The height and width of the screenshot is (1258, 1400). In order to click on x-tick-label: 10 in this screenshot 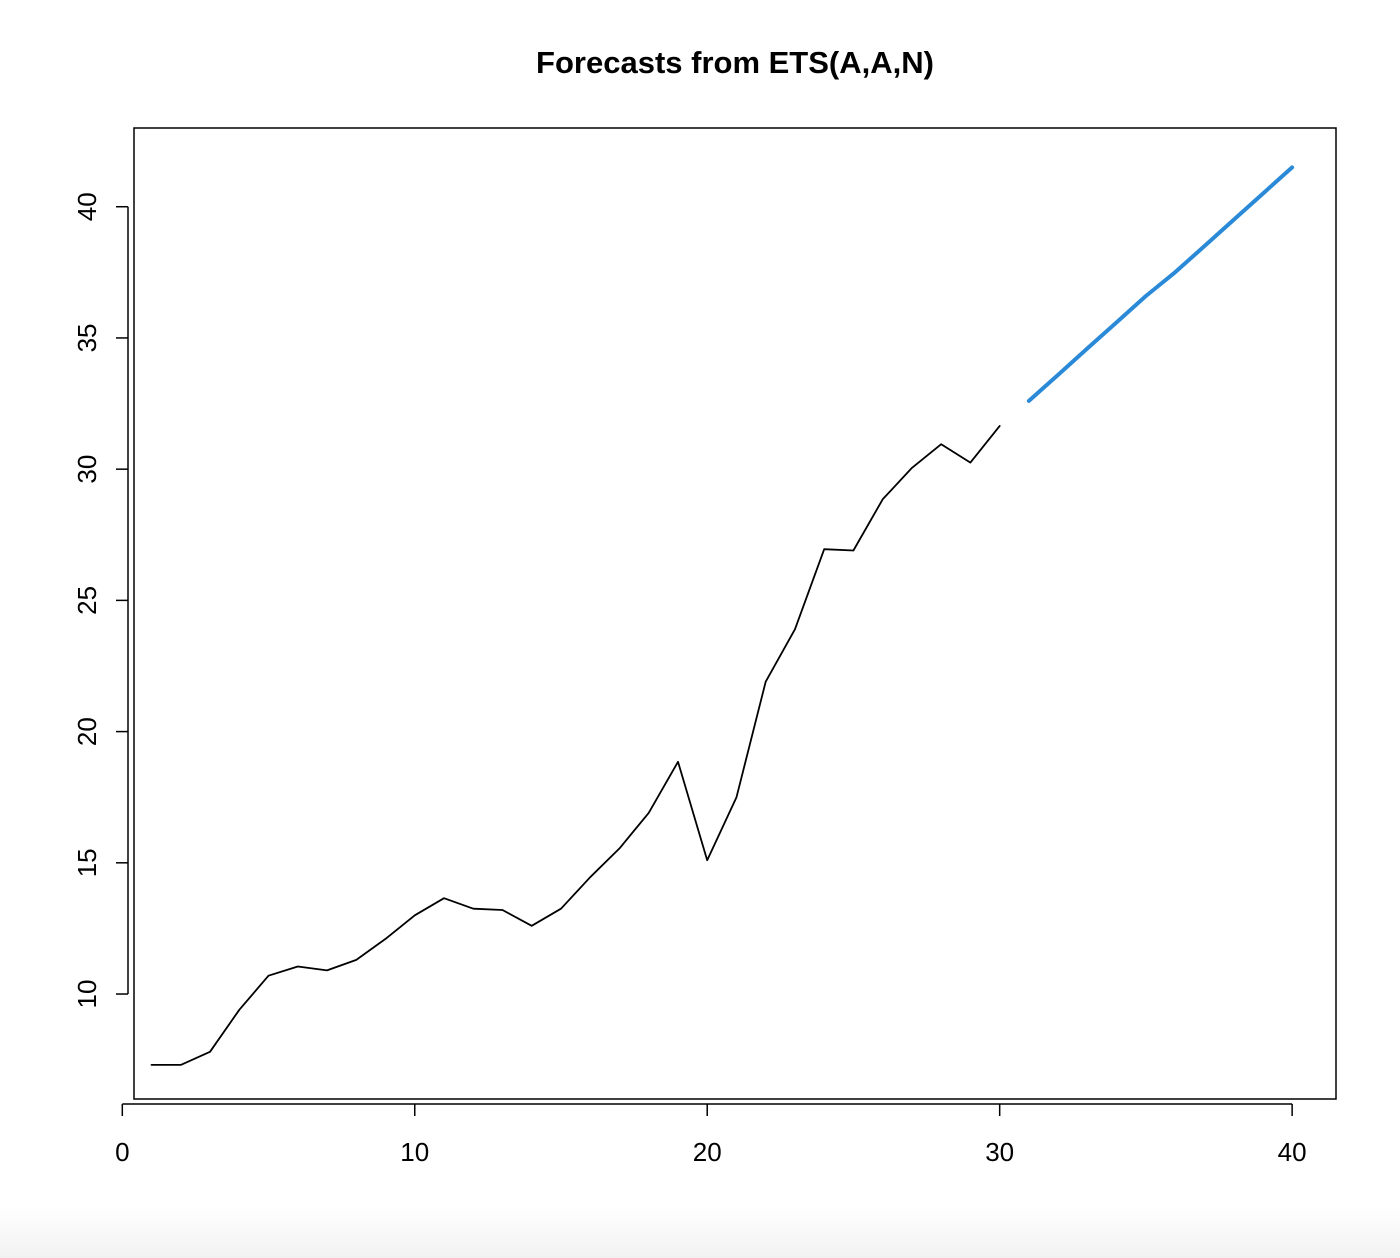, I will do `click(414, 1152)`.